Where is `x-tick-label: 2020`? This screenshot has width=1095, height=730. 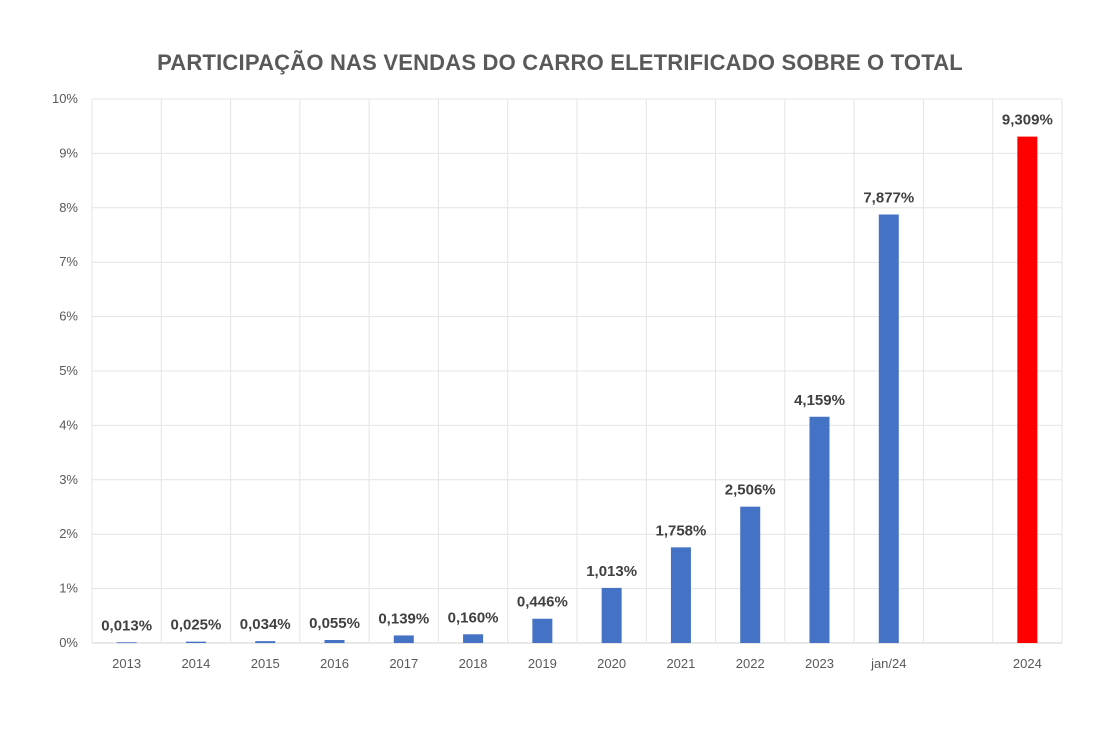
x-tick-label: 2020 is located at coordinates (611, 663).